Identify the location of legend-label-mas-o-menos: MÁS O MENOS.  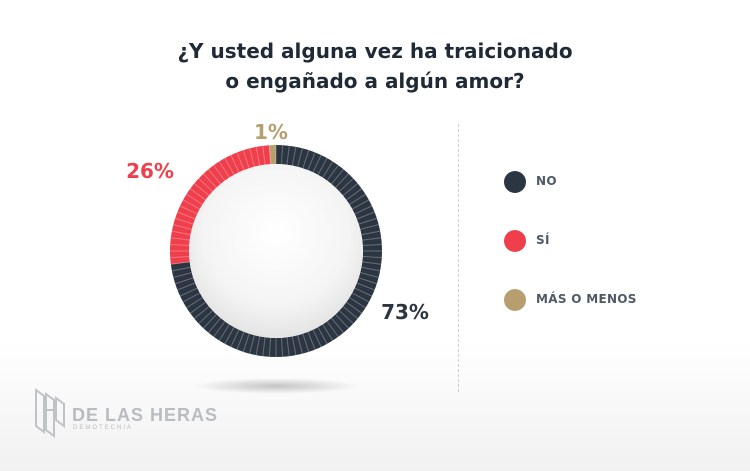
(586, 299).